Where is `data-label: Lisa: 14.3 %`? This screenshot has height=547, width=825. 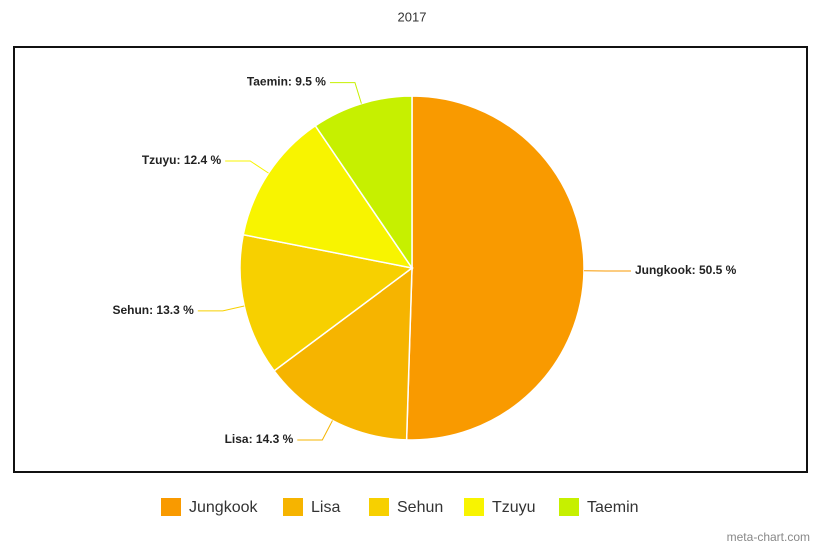
data-label: Lisa: 14.3 % is located at coordinates (259, 439).